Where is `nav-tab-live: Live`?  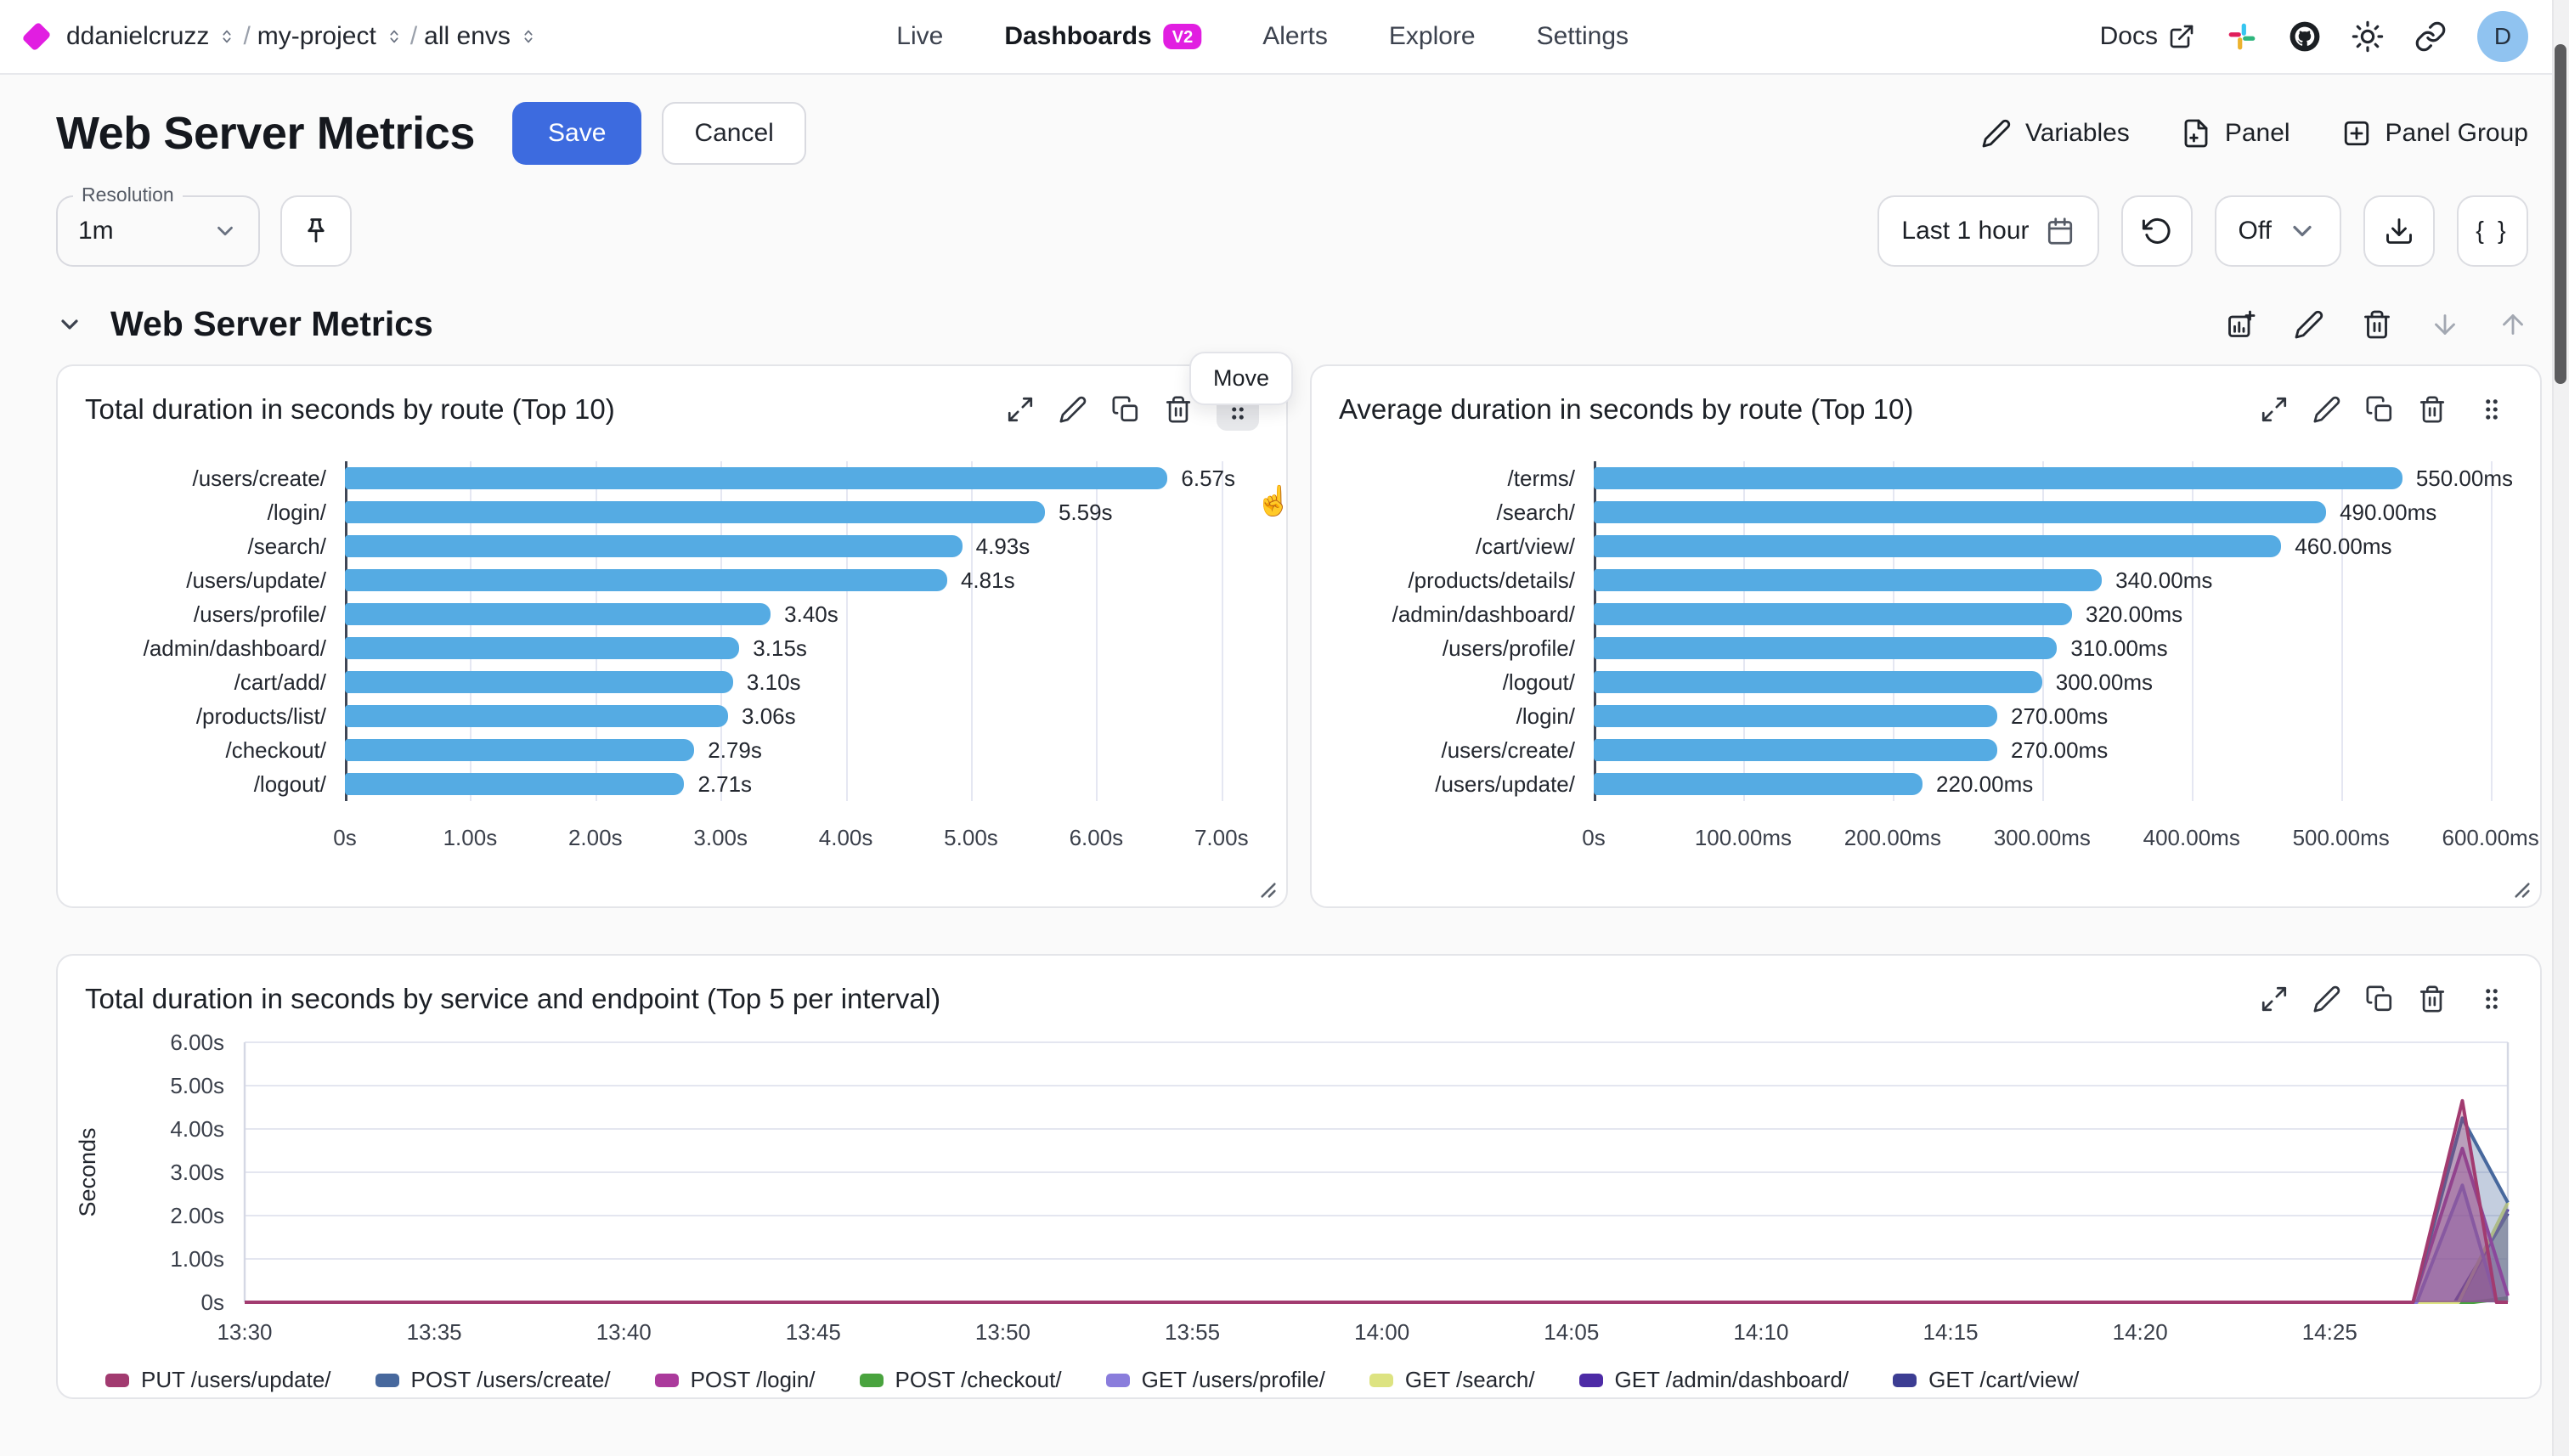 nav-tab-live: Live is located at coordinates (920, 382).